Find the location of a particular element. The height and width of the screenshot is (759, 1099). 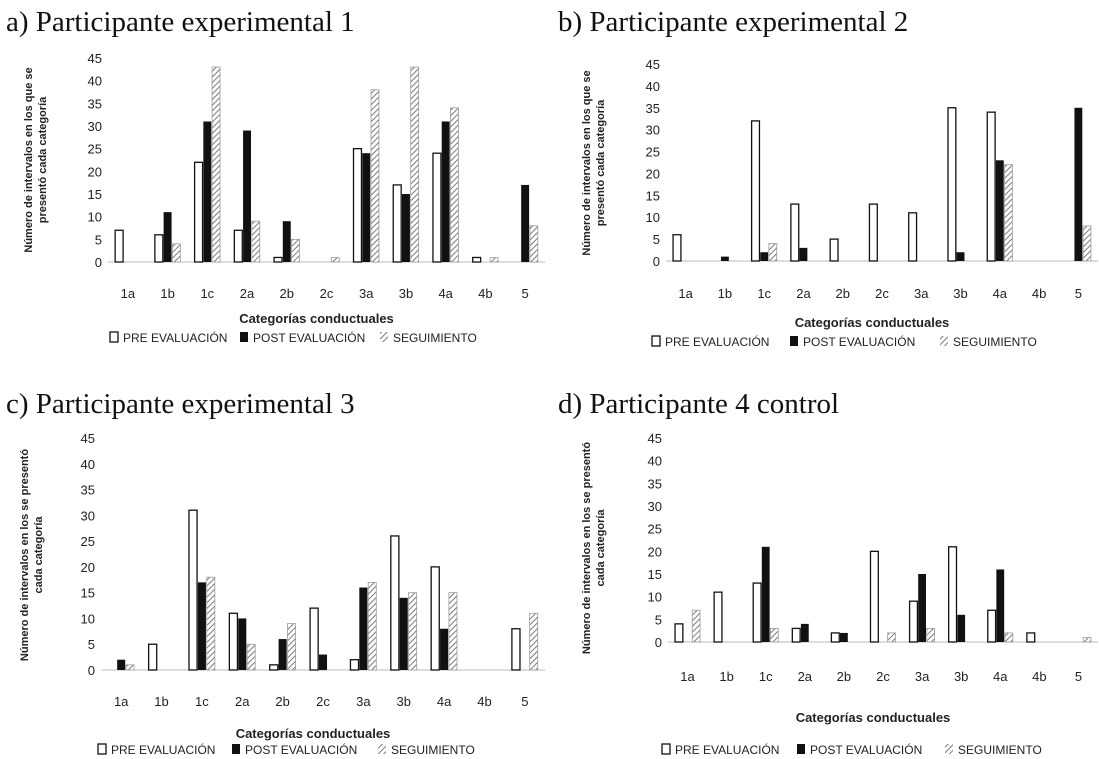

chart-title-d: d) Participante 4 control is located at coordinates (699, 404).